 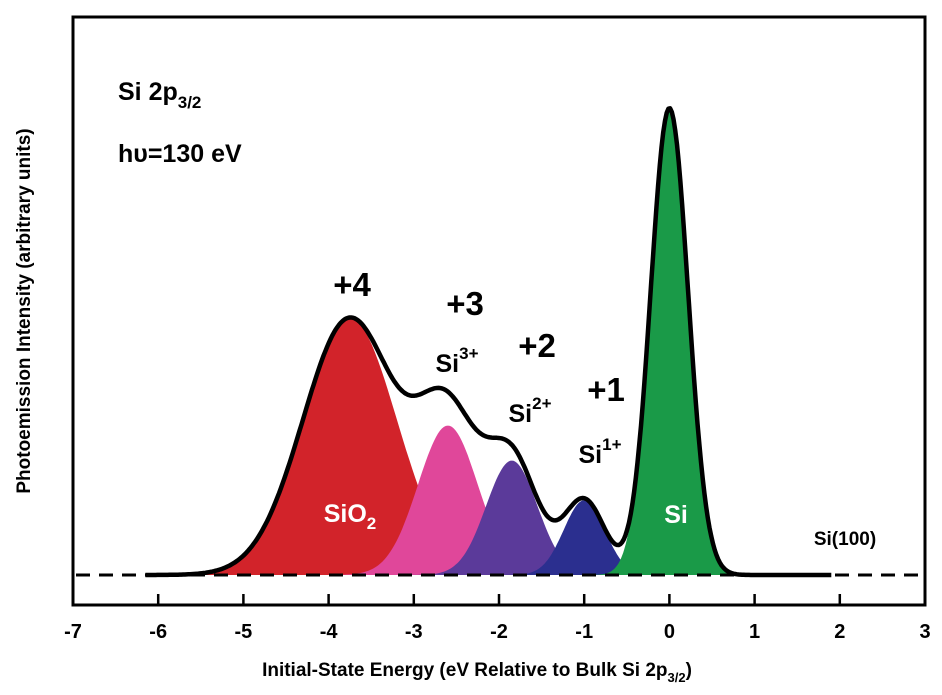 What do you see at coordinates (148, 92) in the screenshot?
I see `annotation-core-level-main: Si 2p` at bounding box center [148, 92].